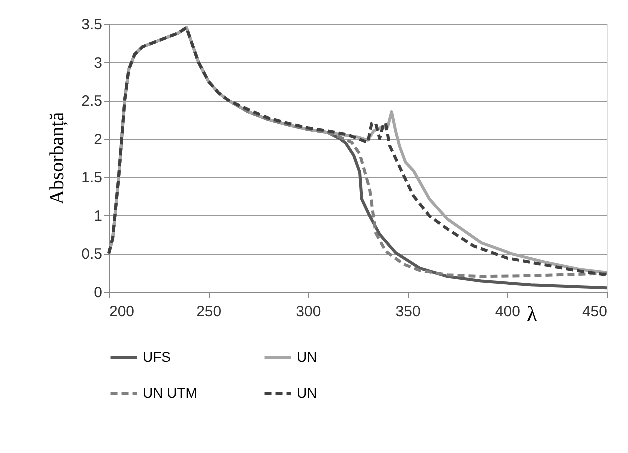 This screenshot has width=628, height=453. What do you see at coordinates (595, 312) in the screenshot?
I see `x-tick-label: 450` at bounding box center [595, 312].